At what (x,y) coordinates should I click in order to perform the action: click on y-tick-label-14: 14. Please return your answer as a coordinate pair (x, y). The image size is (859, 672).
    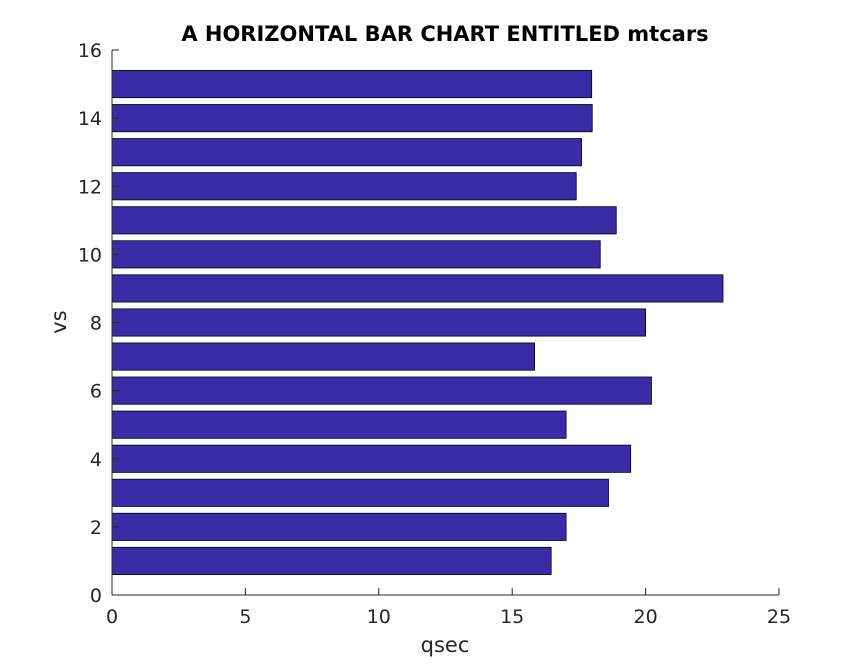
    Looking at the image, I should click on (90, 119).